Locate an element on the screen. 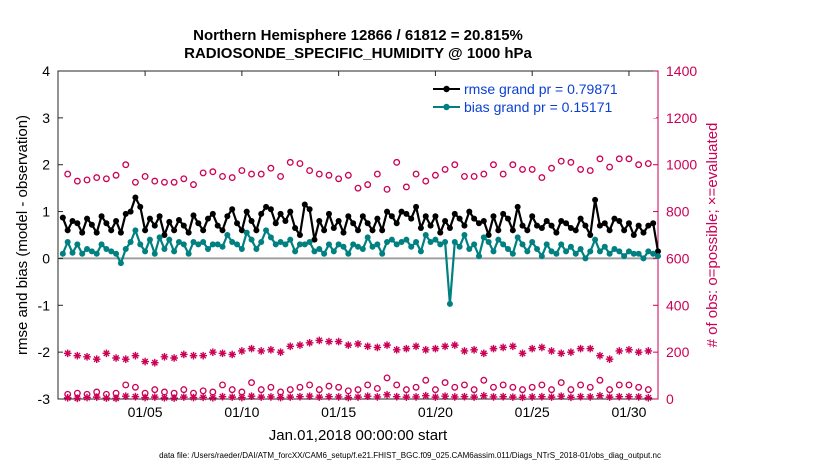 Image resolution: width=830 pixels, height=470 pixels. right-y-tick-label: 800 is located at coordinates (678, 212).